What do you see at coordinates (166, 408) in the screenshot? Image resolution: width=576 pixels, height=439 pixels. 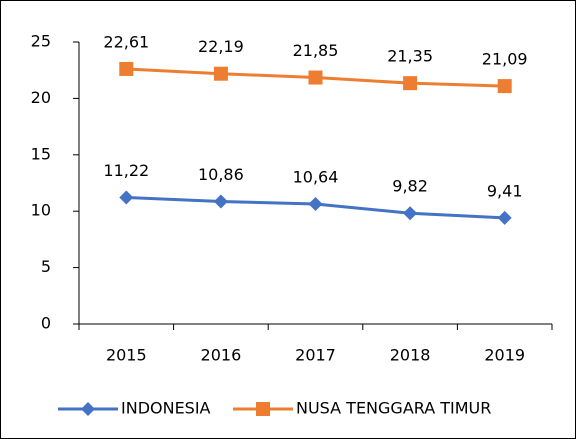 I see `legend-label: INDONESIA` at bounding box center [166, 408].